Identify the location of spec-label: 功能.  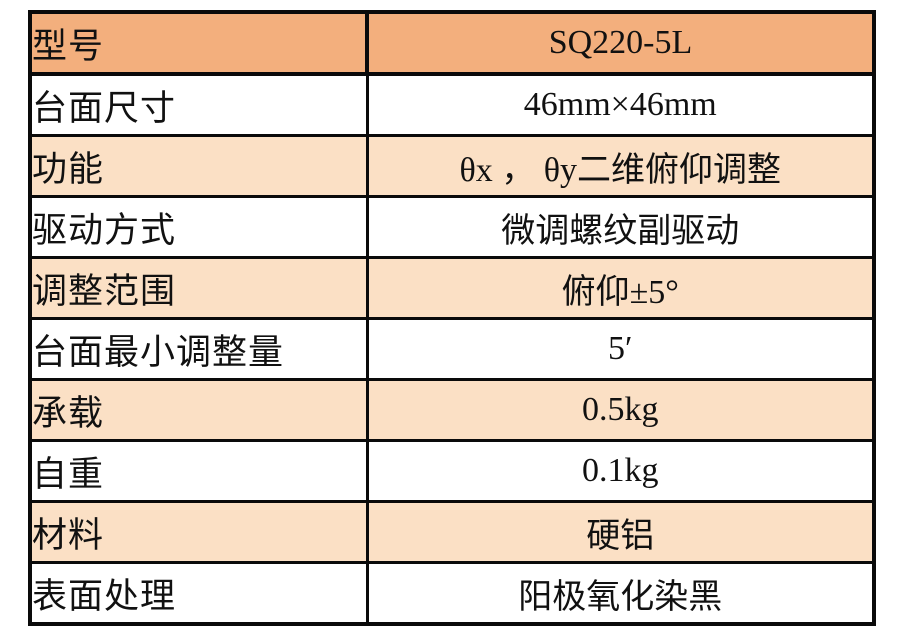
(198, 166).